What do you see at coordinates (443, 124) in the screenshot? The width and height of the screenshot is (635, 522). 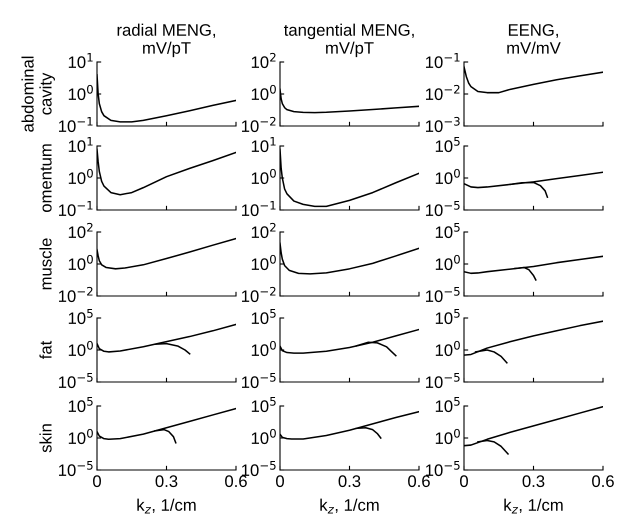 I see `y-tick-label: 10$^{−3}$` at bounding box center [443, 124].